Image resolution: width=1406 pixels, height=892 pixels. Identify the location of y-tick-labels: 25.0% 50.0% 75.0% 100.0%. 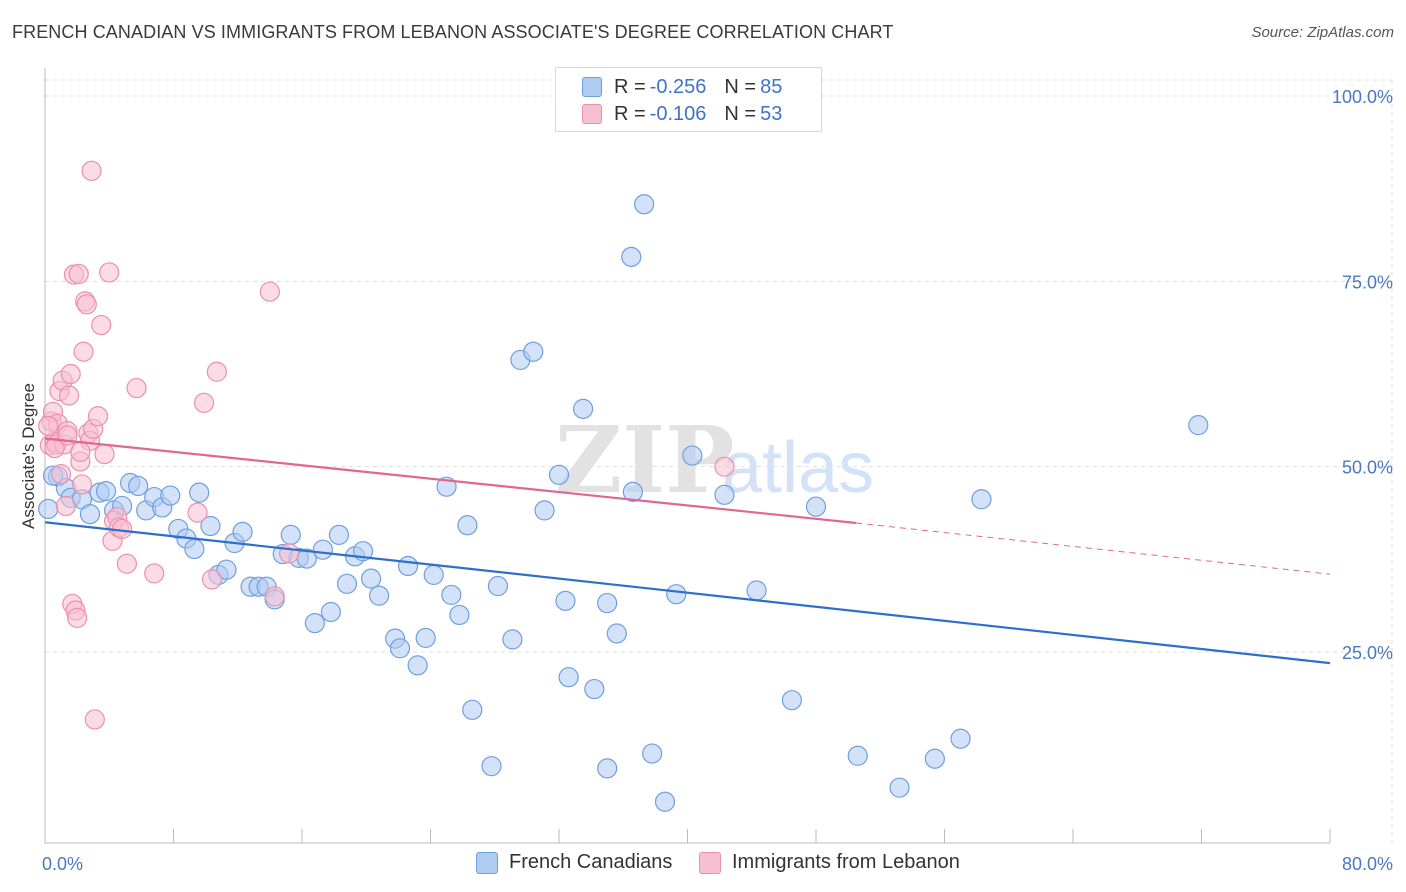
(1362, 375).